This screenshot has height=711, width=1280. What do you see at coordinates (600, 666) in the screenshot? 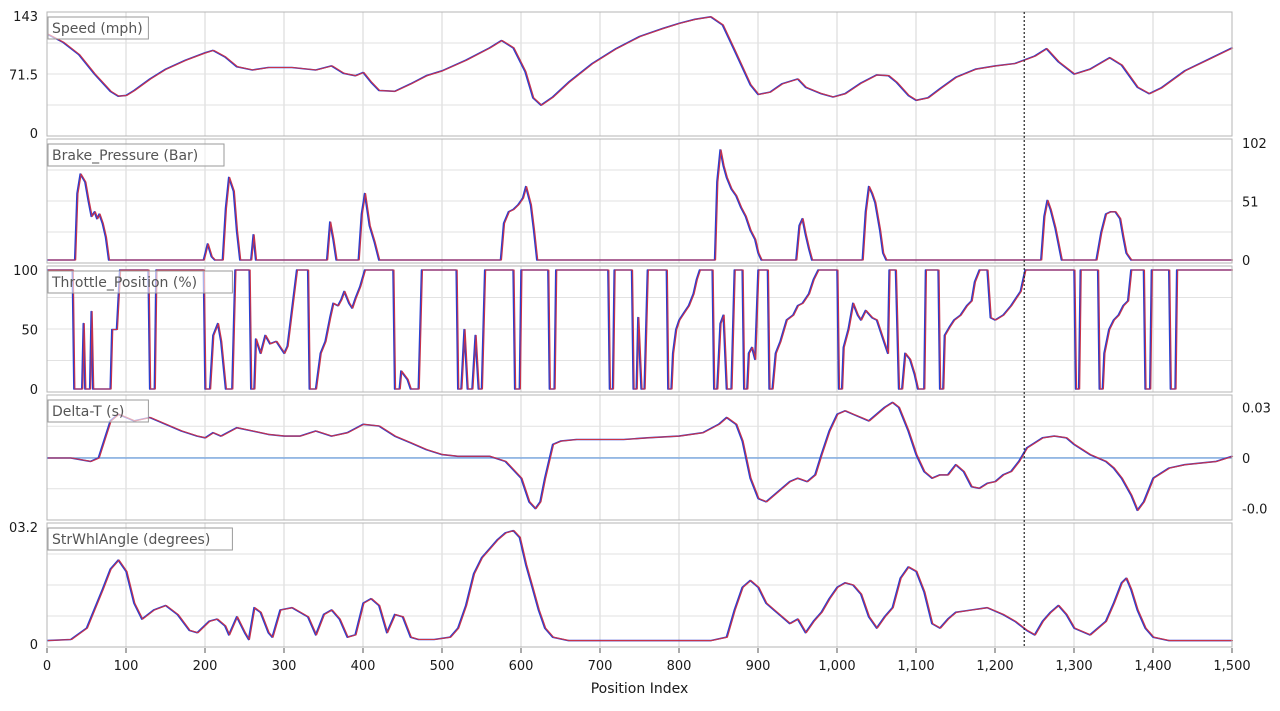
I see `xtick-label-7: 700` at bounding box center [600, 666].